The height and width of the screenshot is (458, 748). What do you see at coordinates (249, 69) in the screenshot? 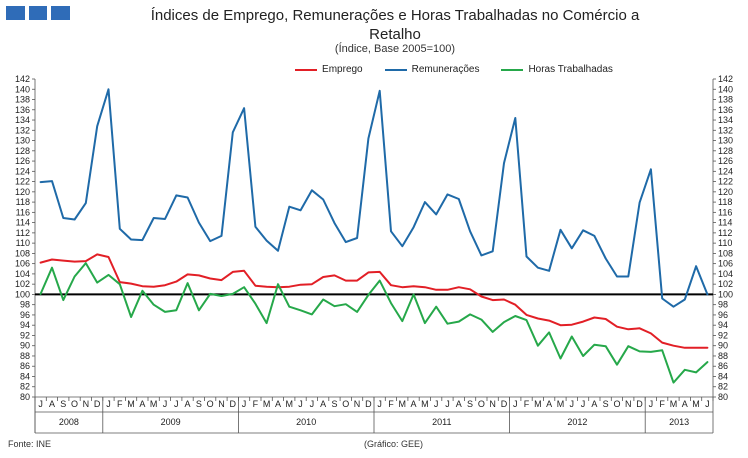
I see `legend-item-emprego: Emprego` at bounding box center [249, 69].